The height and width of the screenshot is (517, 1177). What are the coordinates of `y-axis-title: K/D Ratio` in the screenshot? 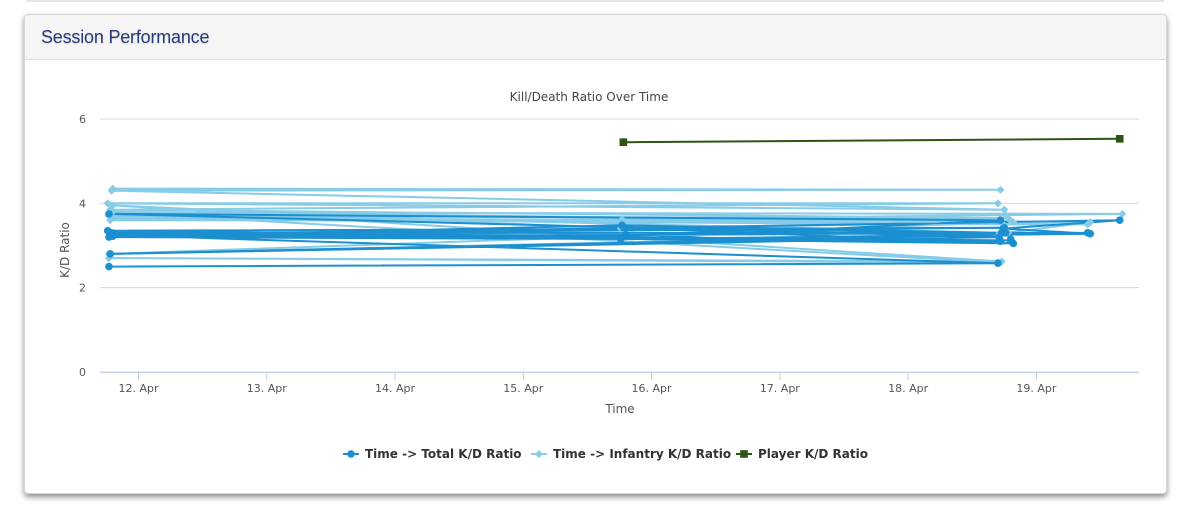 It's located at (65, 250).